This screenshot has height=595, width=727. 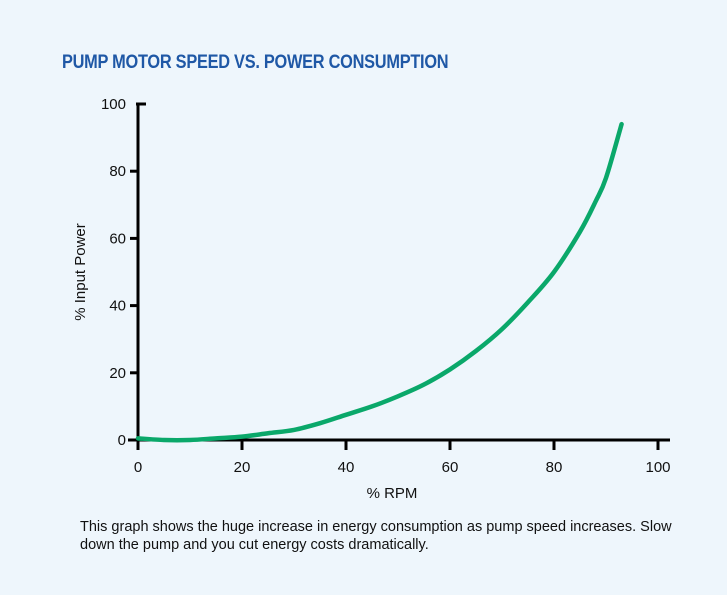 I want to click on chart-title: PUMP MOTOR SPEED VS. POWER CONSUMPTION, so click(x=255, y=62).